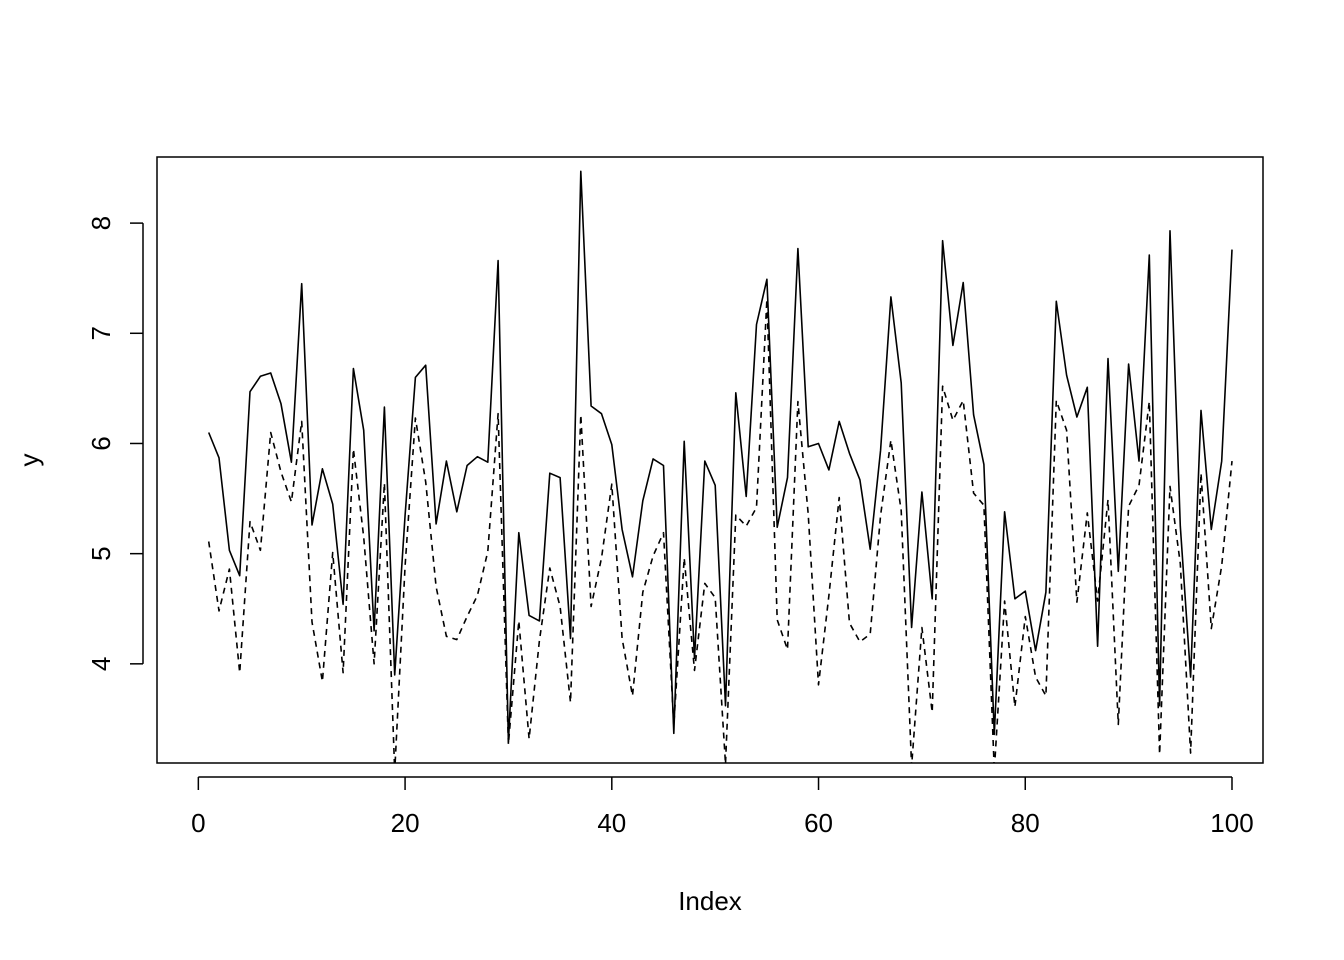 This screenshot has height=960, width=1344. Describe the element at coordinates (101, 443) in the screenshot. I see `y-tick-label: 6` at that location.